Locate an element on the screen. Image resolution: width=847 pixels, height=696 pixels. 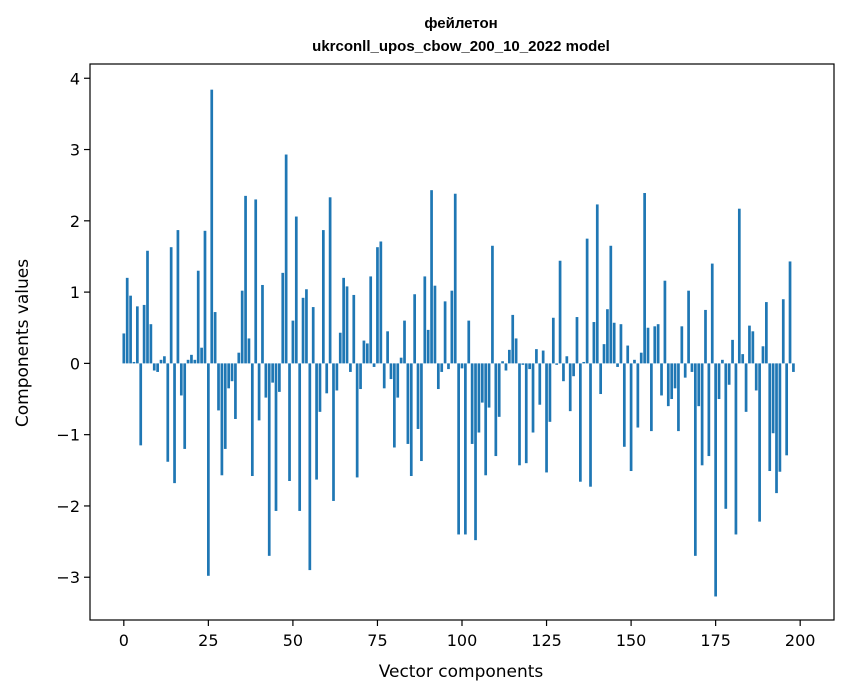
x-axis-ticks: 0 25 50 75 100 125 150 175 200 is located at coordinates (467, 635).